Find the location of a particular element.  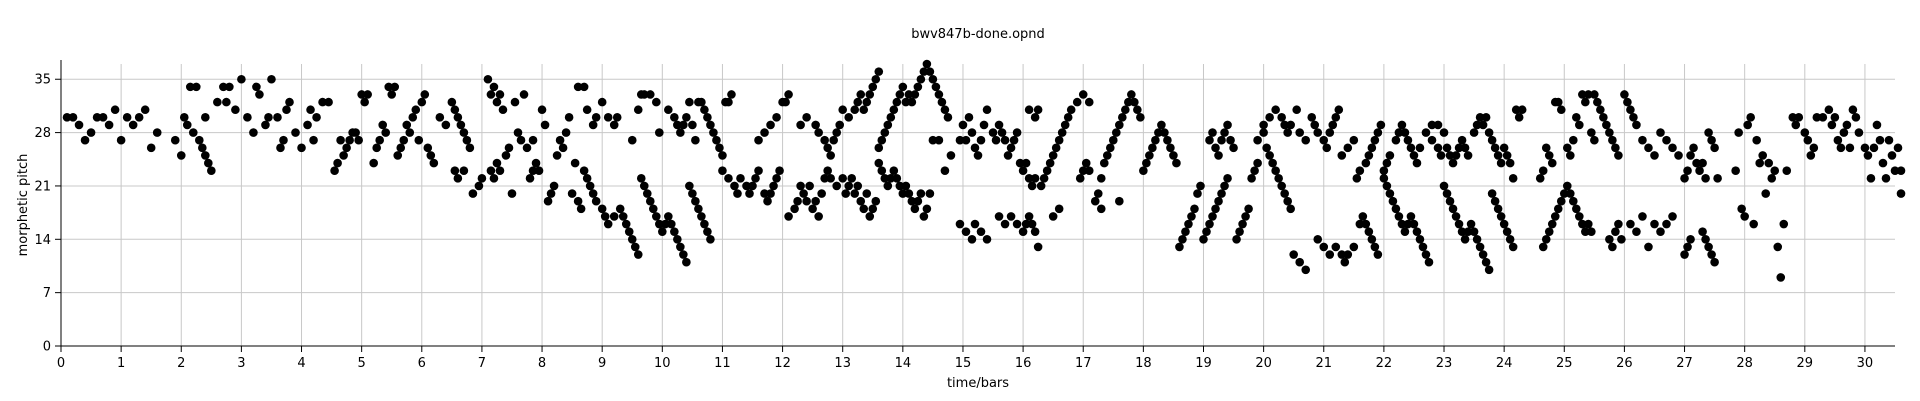

x-tick-label: 0 is located at coordinates (61, 363).